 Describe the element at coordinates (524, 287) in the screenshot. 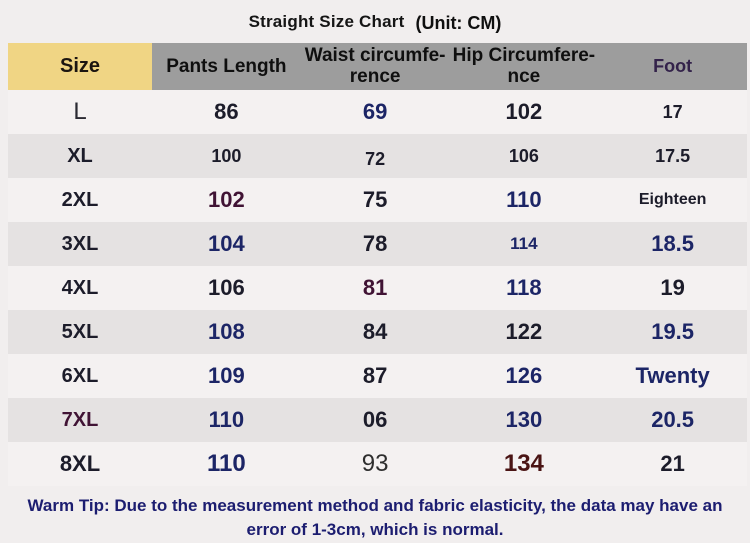

I see `value-cell: 118` at that location.